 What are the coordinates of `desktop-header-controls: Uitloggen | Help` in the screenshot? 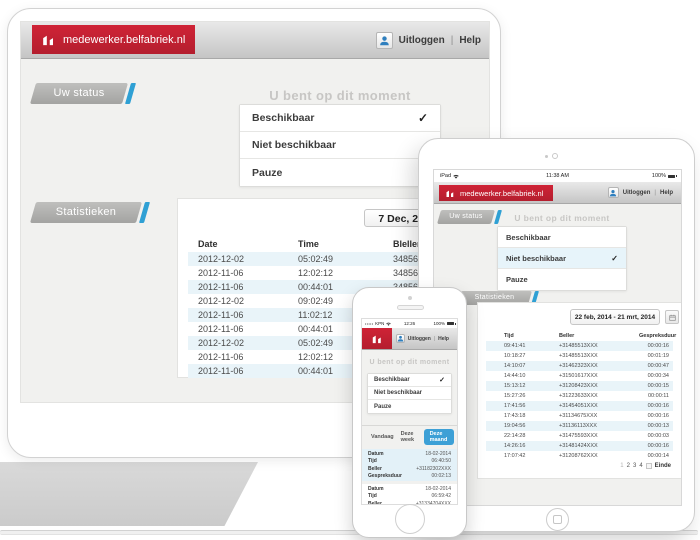 It's located at (428, 40).